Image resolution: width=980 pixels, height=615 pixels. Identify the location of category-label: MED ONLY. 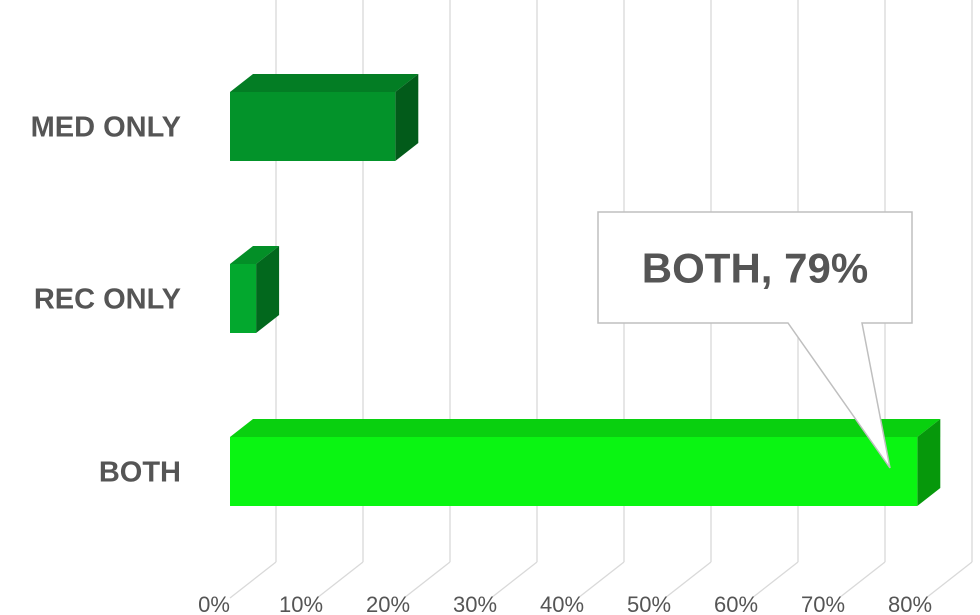
(106, 128).